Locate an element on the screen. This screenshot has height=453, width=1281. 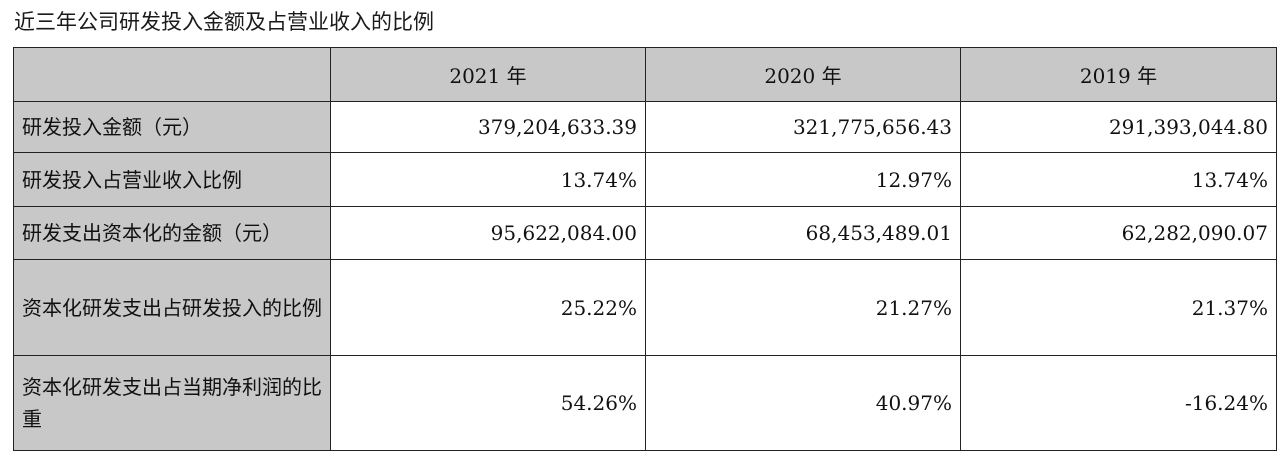
cell-value: 95,622,084.00 is located at coordinates (488, 233).